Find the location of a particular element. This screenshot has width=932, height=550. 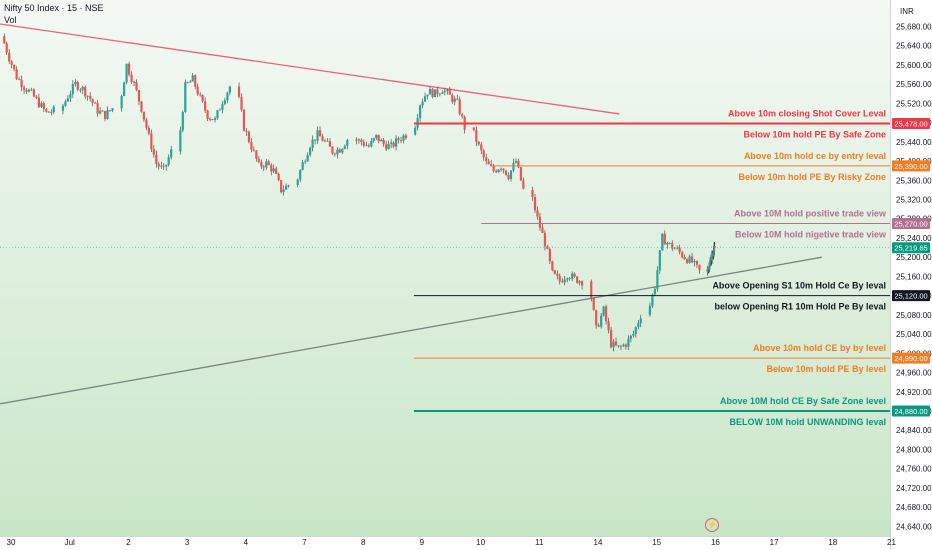

x-tick-label: Jul is located at coordinates (70, 542).